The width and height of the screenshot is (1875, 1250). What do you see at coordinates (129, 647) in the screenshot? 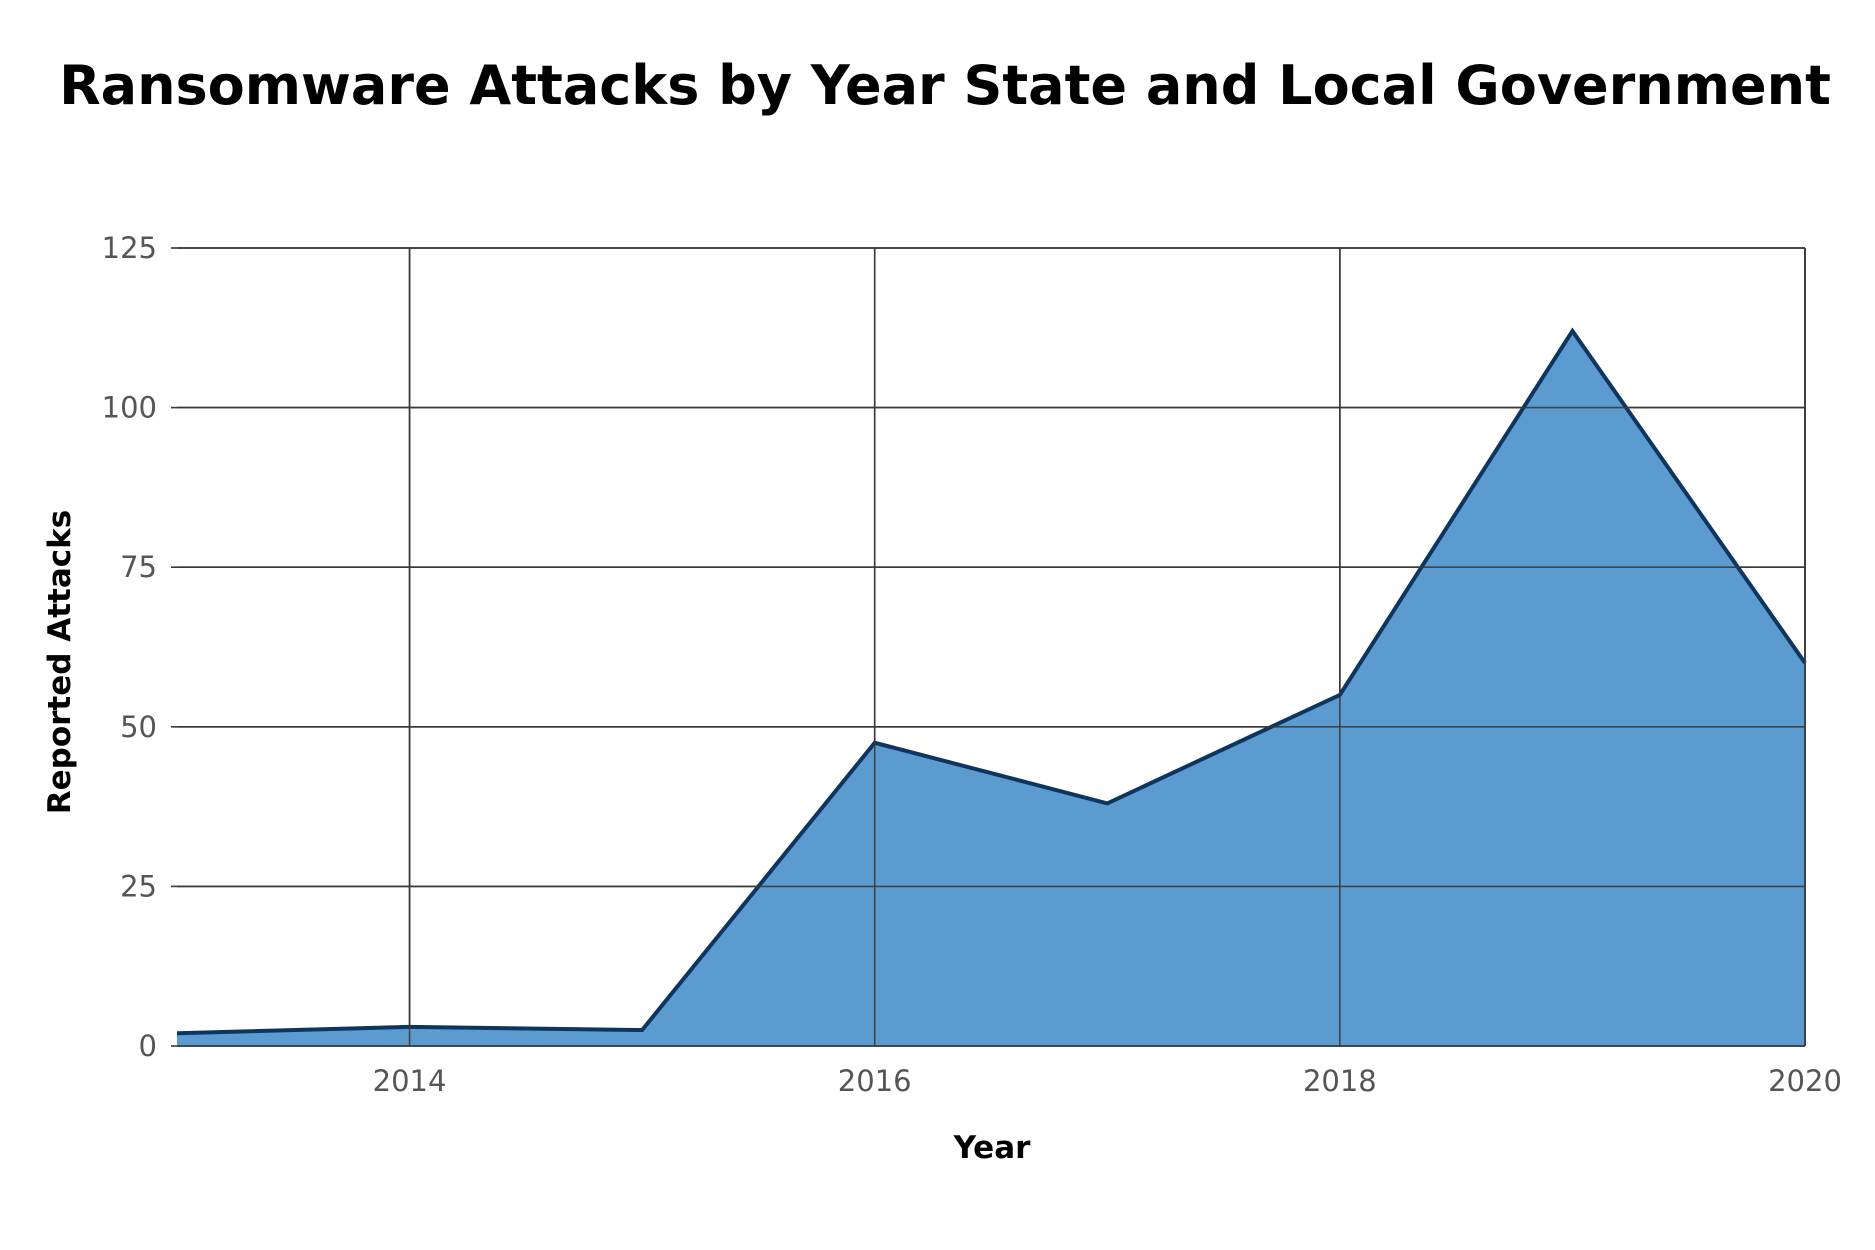
I see `y-axis-ticks: 0 25 50 75 100 125` at bounding box center [129, 647].